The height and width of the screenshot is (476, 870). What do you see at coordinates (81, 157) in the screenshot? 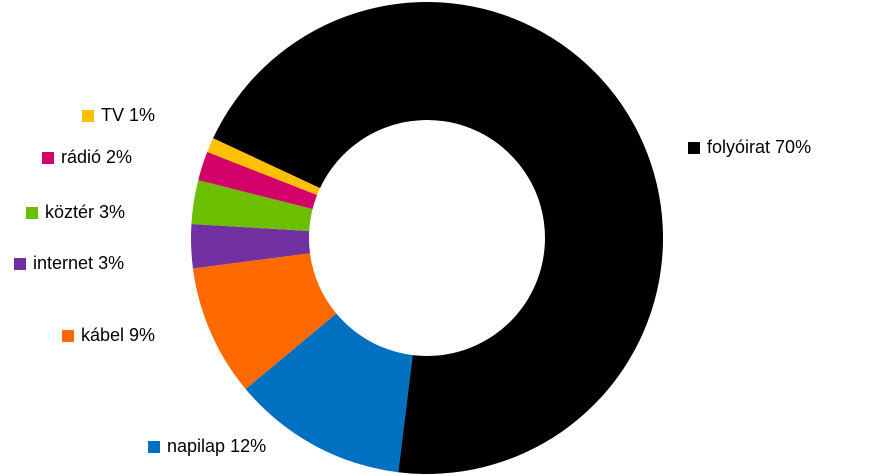
I see `slice-label-name: rádió` at bounding box center [81, 157].